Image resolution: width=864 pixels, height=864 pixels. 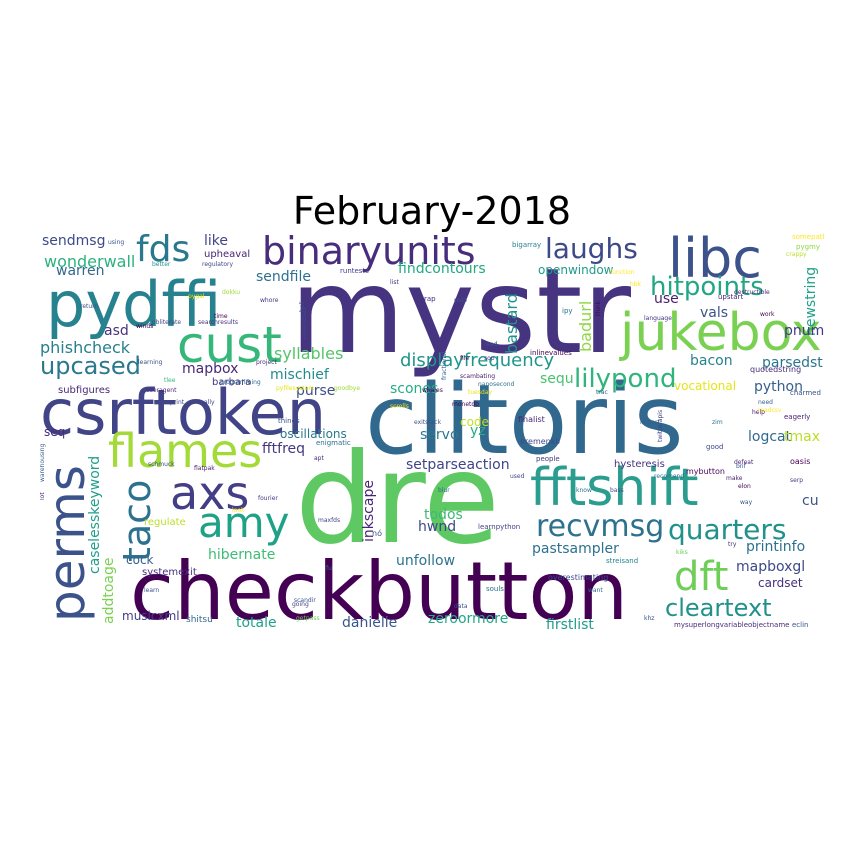 What do you see at coordinates (458, 465) in the screenshot?
I see `word: setparseaction` at bounding box center [458, 465].